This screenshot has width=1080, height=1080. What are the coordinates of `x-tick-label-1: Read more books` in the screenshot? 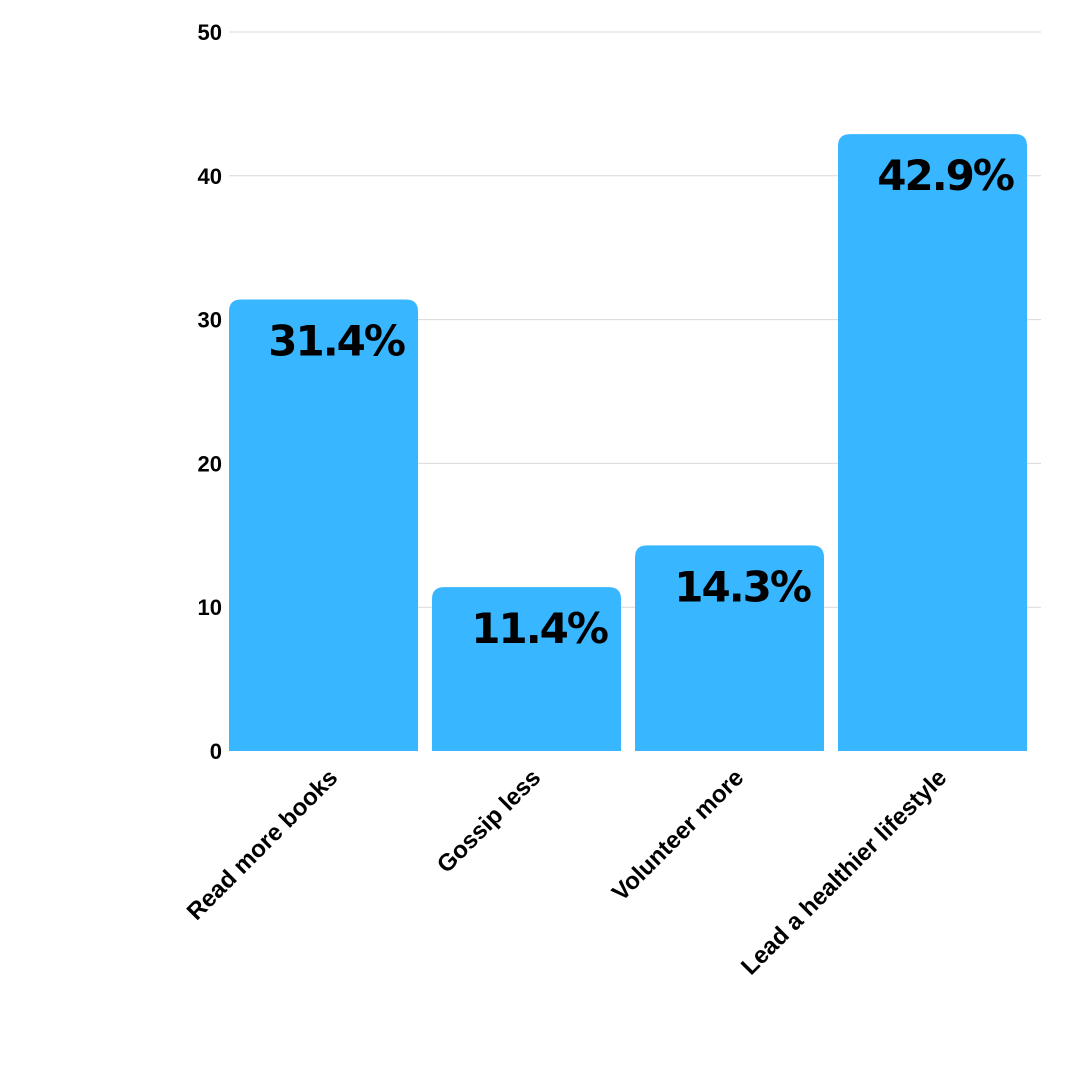 It's located at (262, 844).